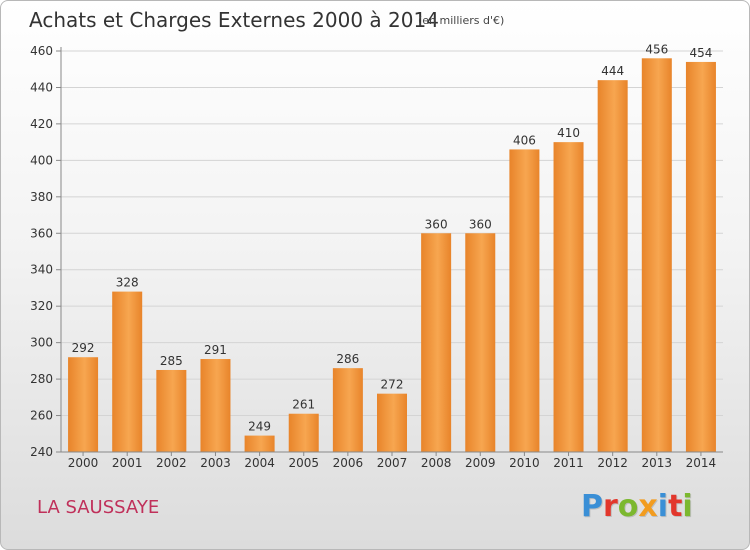  I want to click on data-label: 410, so click(568, 133).